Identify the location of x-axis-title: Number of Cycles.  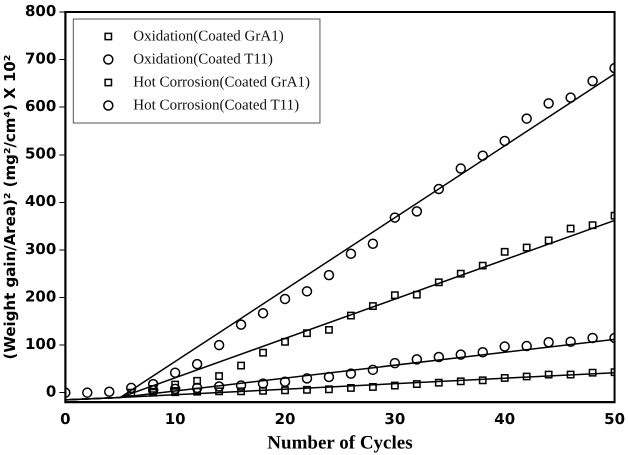
(340, 443).